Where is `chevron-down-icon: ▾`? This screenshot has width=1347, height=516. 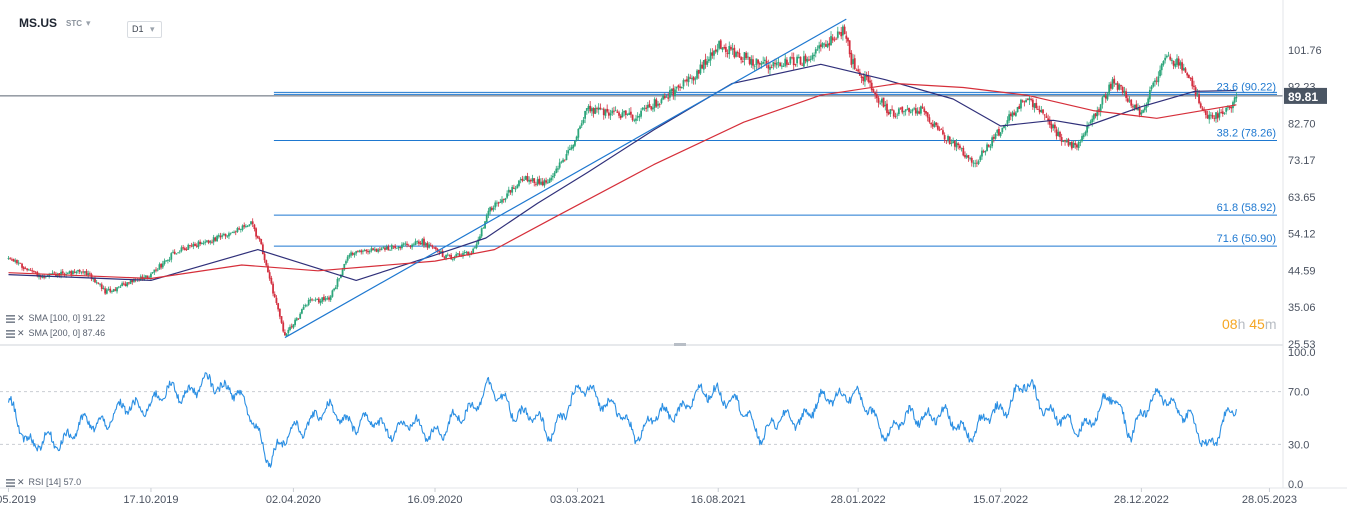 chevron-down-icon: ▾ is located at coordinates (88, 23).